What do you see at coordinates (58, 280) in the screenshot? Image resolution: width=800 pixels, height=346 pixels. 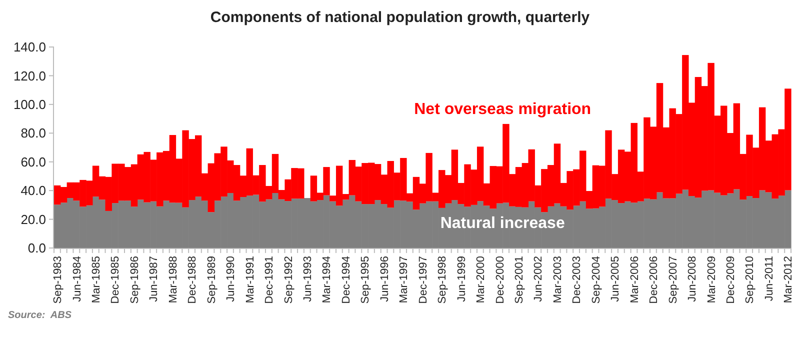 I see `x-tick-label: Sep-1983` at bounding box center [58, 280].